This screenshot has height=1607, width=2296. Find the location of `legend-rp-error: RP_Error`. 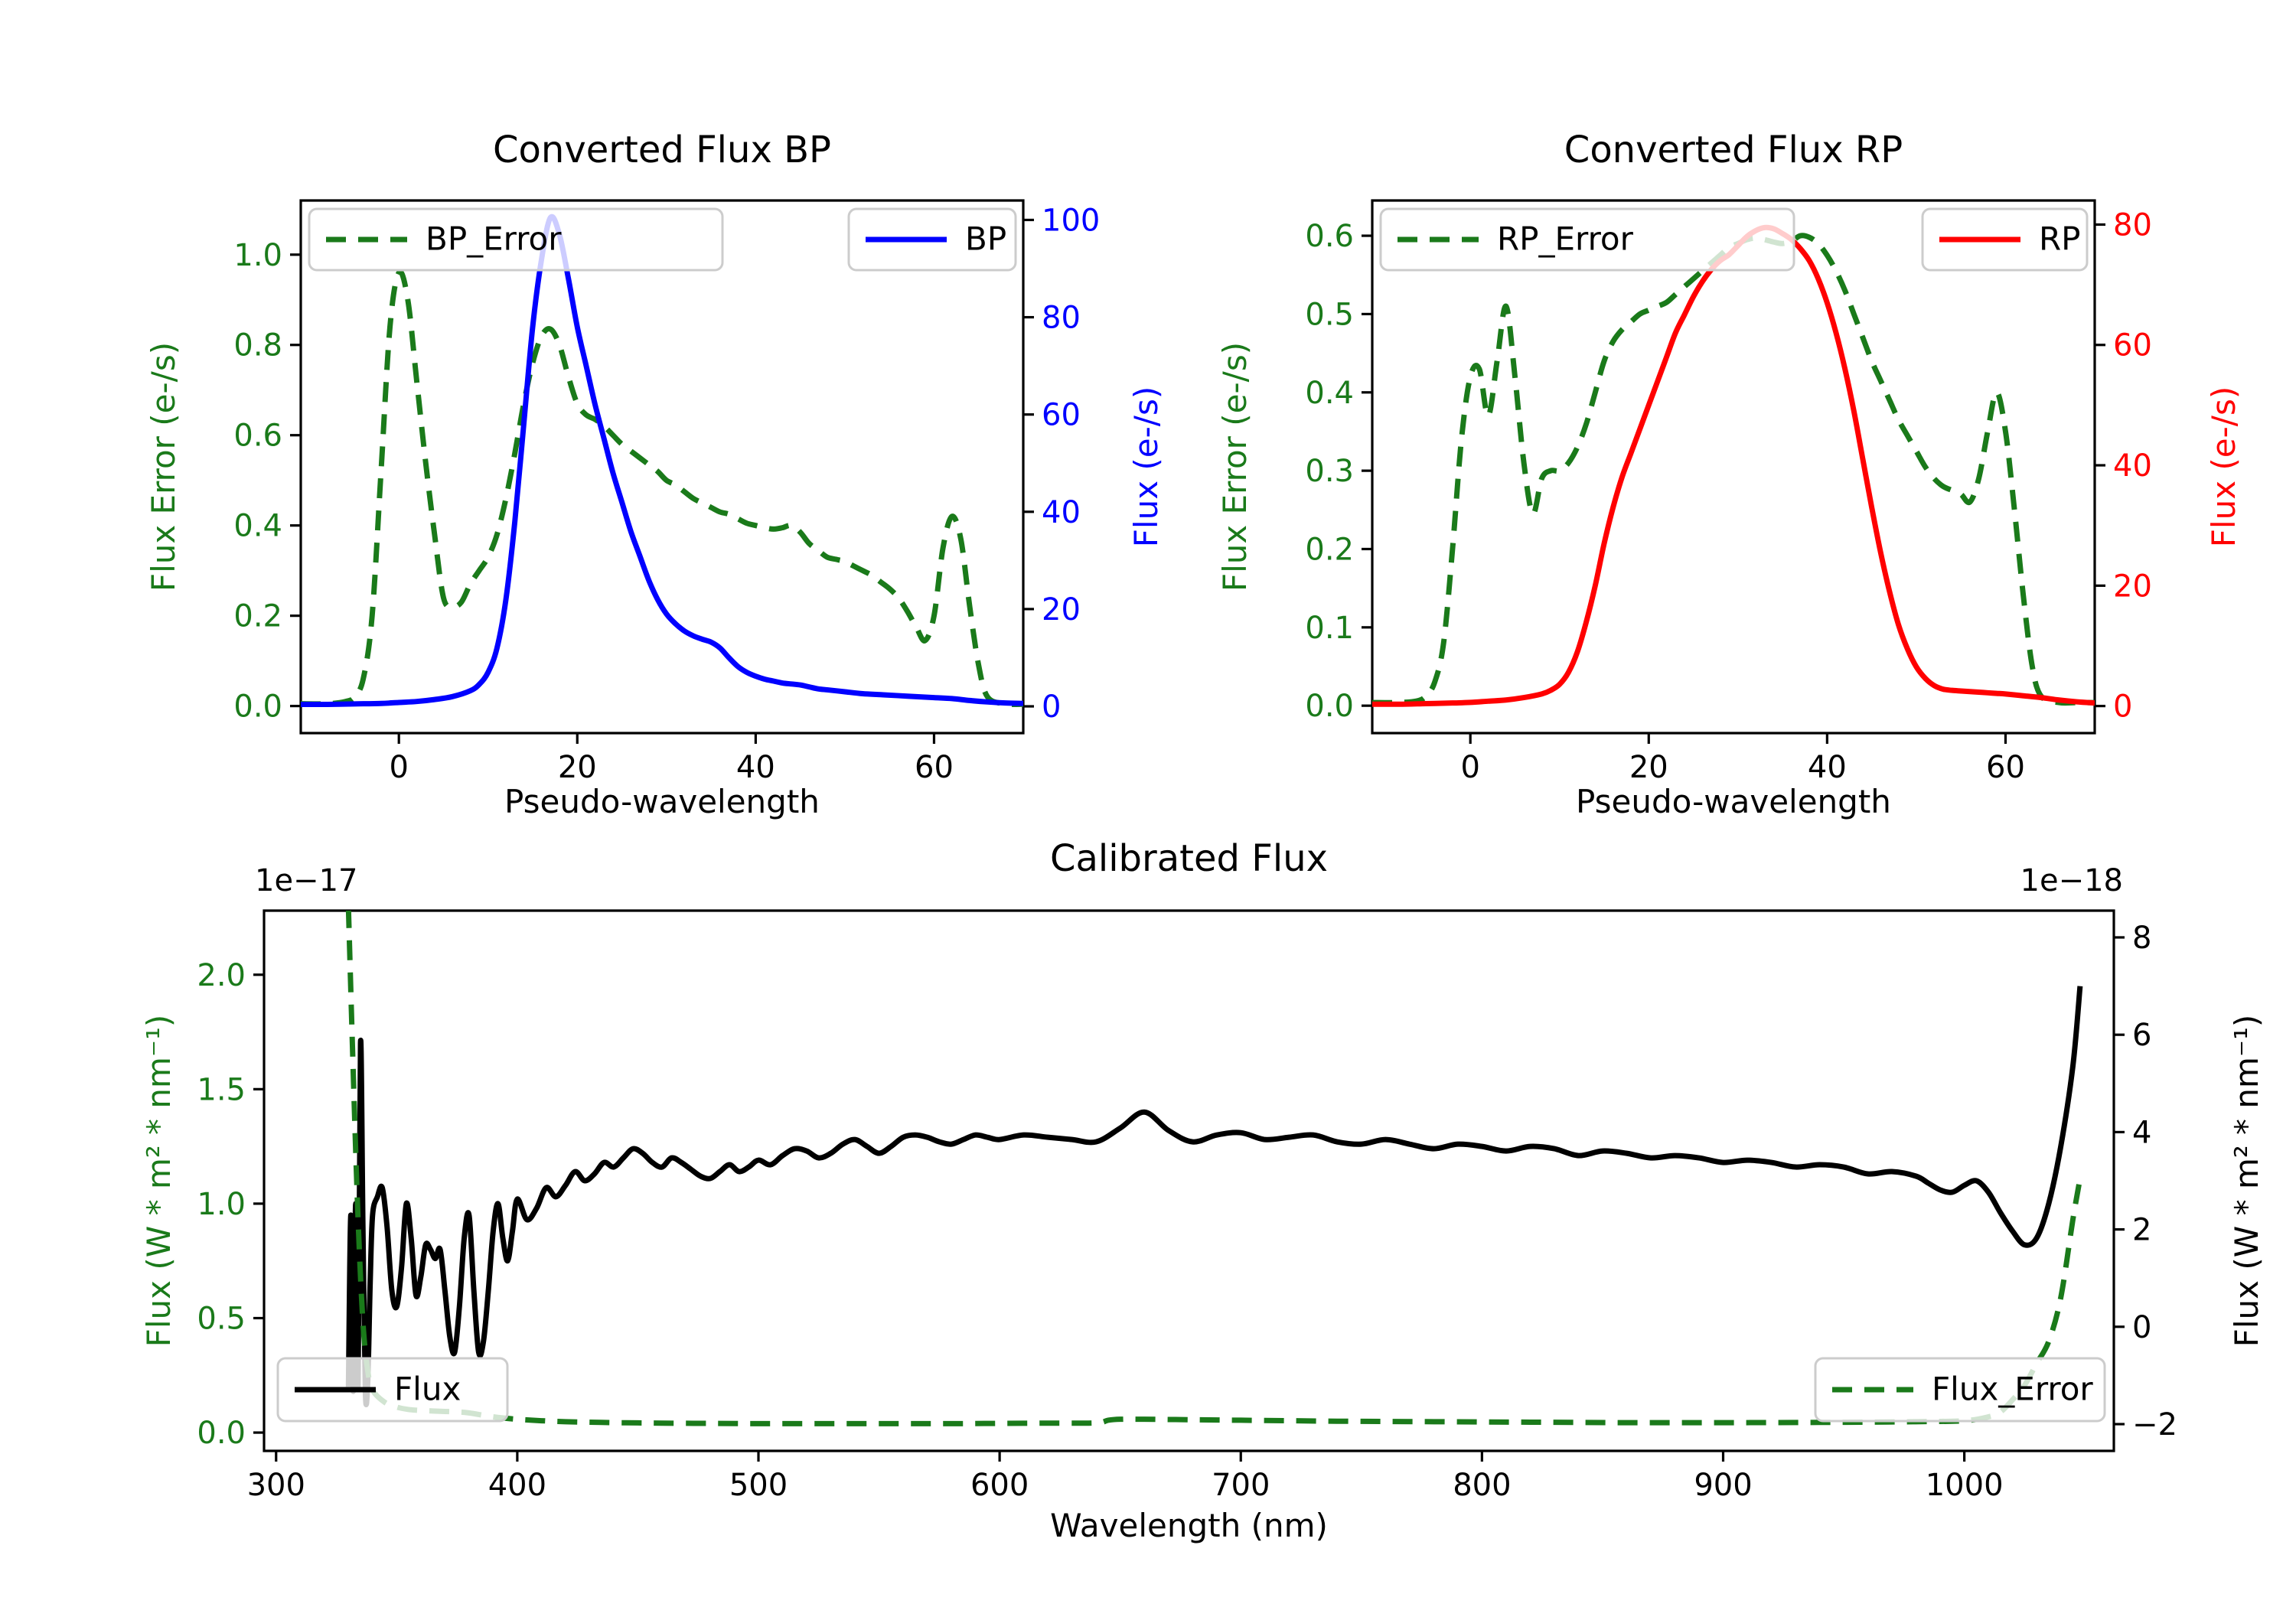

legend-rp-error: RP_Error is located at coordinates (1587, 239).